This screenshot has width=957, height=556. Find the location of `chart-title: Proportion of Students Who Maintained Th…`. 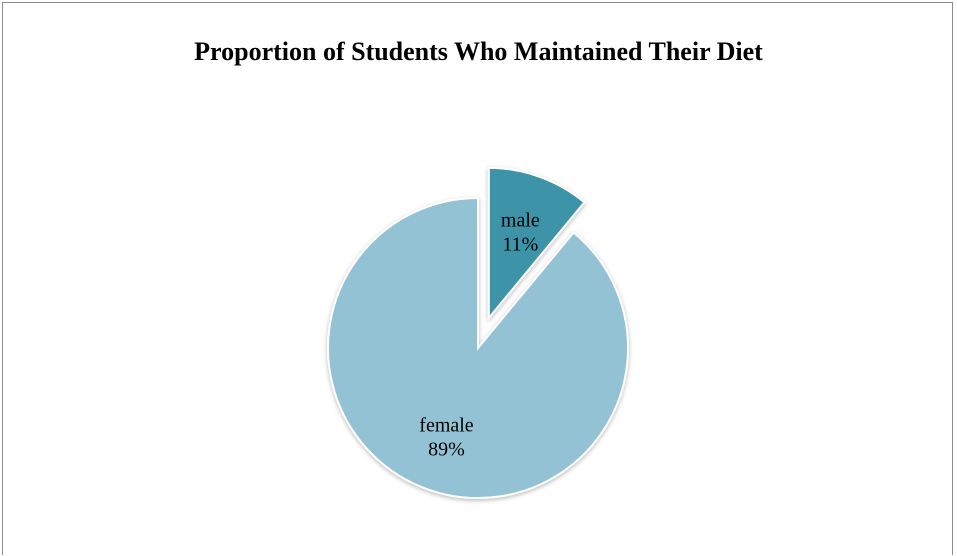

chart-title: Proportion of Students Who Maintained Th… is located at coordinates (478, 51).